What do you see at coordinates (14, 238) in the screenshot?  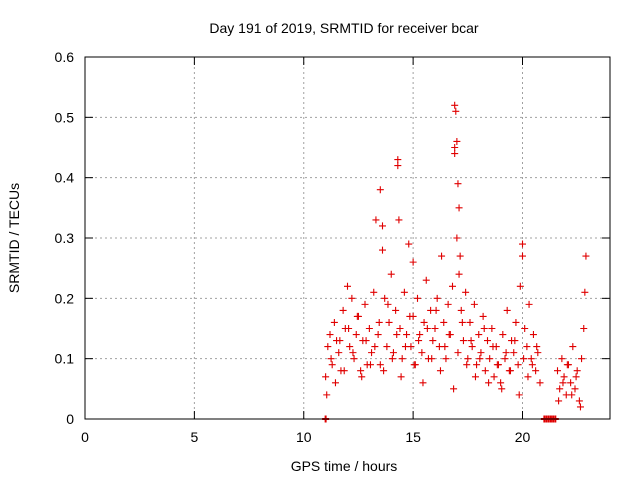 I see `y-axis-title: SRMTID / TECUs` at bounding box center [14, 238].